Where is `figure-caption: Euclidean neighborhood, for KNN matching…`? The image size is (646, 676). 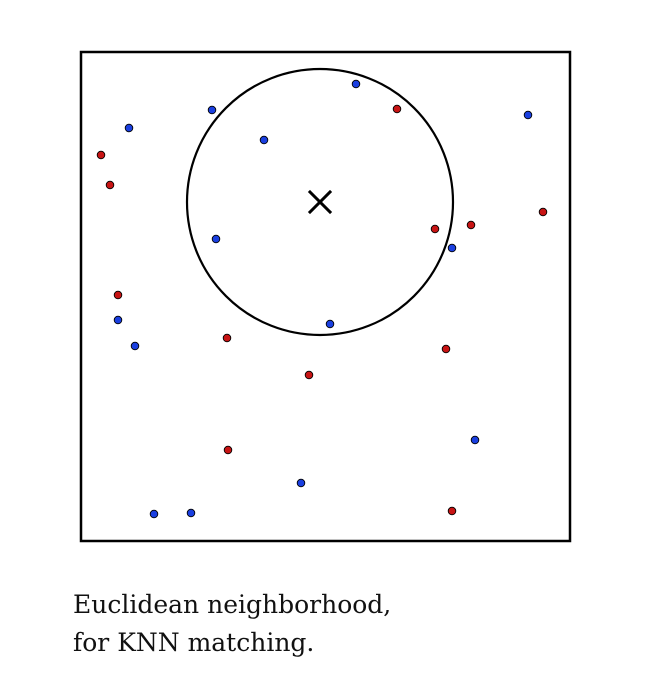
figure-caption: Euclidean neighborhood, for KNN matching… is located at coordinates (353, 624).